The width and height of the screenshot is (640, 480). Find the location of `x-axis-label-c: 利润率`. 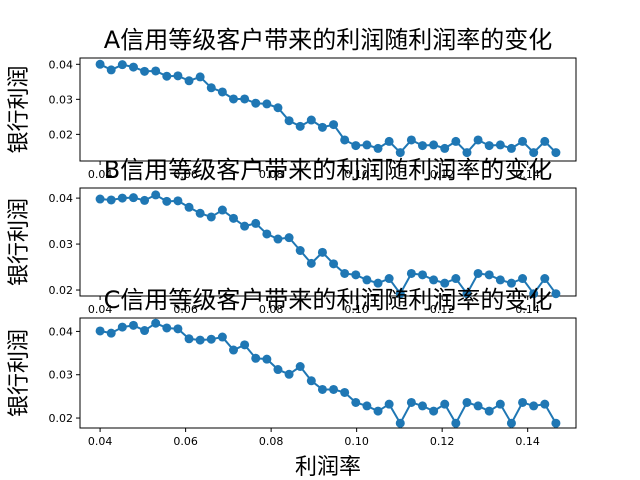

x-axis-label-c: 利润率 is located at coordinates (328, 467).